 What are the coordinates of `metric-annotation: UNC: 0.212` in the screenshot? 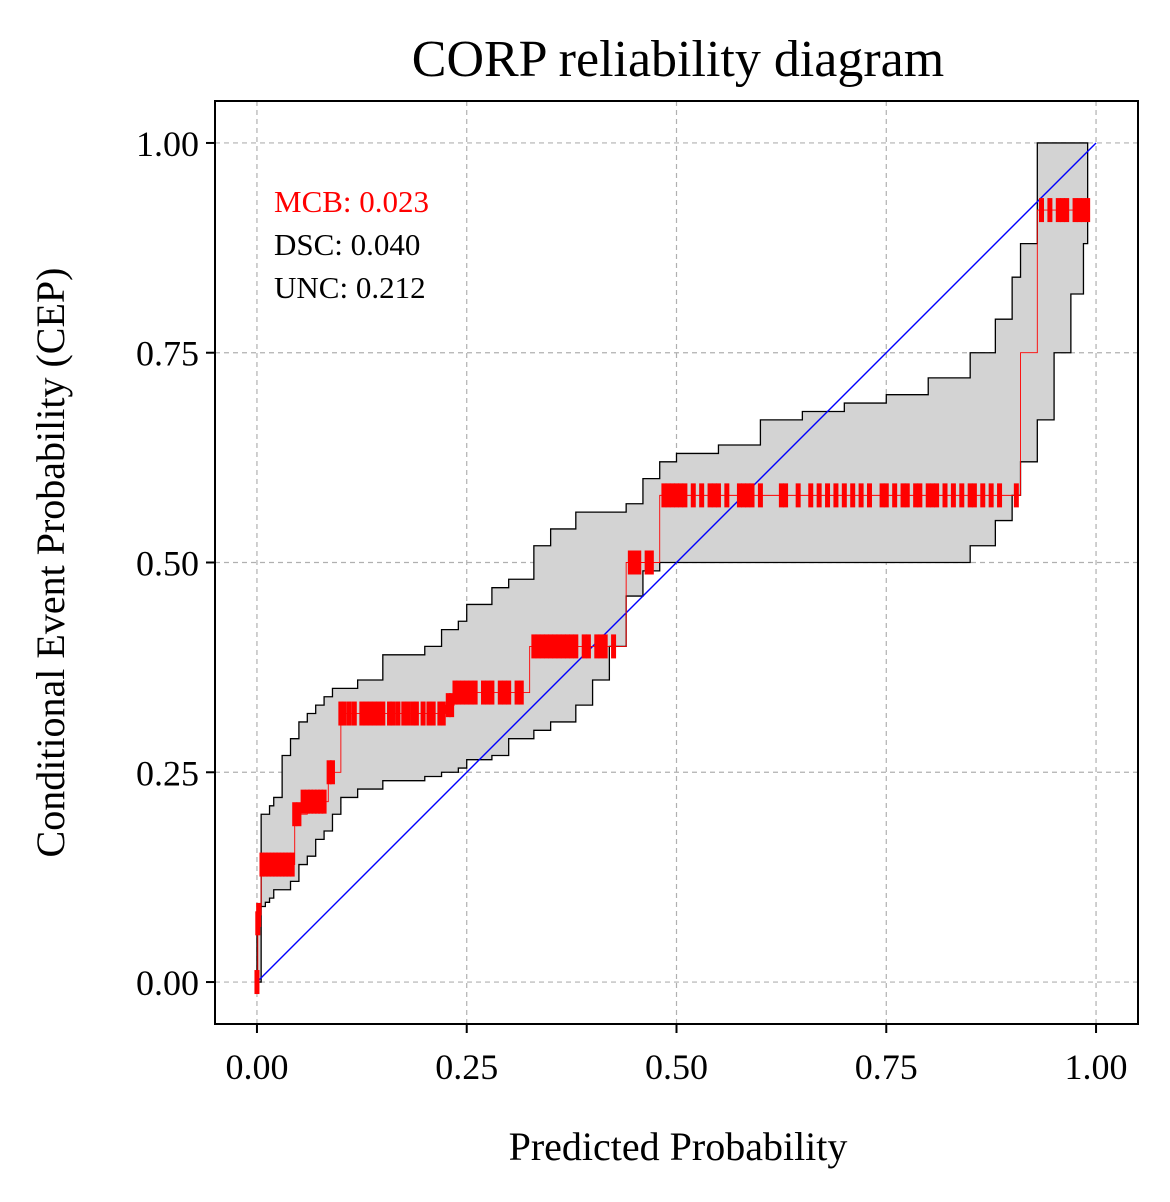 It's located at (350, 287).